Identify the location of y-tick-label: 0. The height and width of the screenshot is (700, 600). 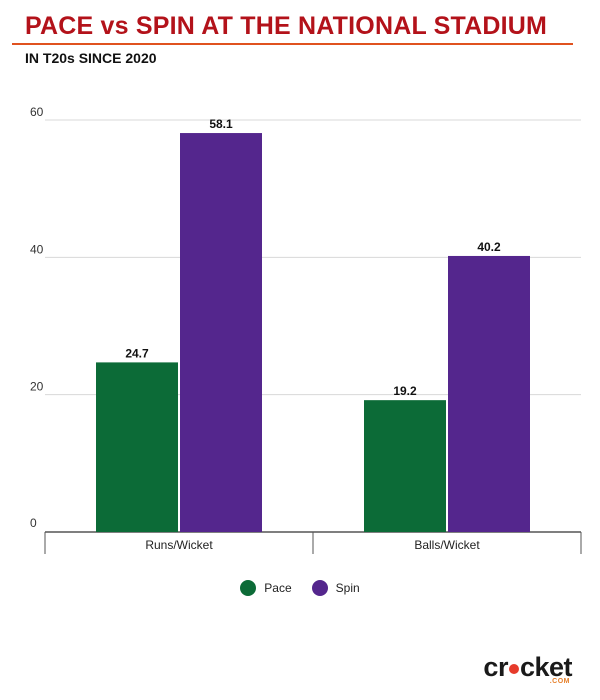
(33, 523).